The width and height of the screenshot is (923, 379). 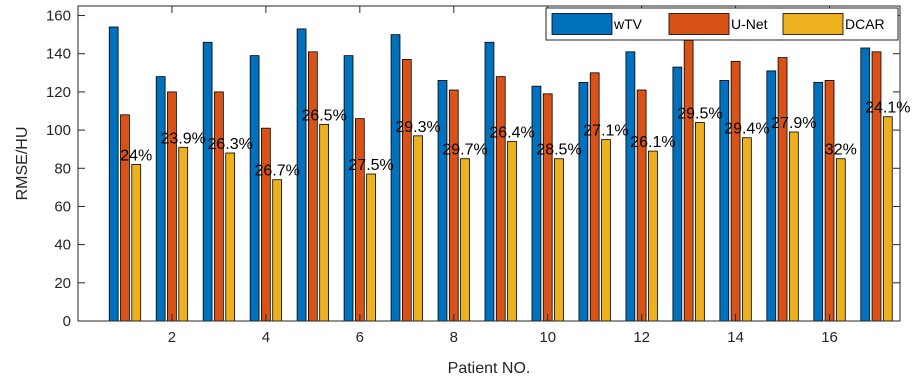 I want to click on y-tick-label-100: 100, so click(x=58, y=130).